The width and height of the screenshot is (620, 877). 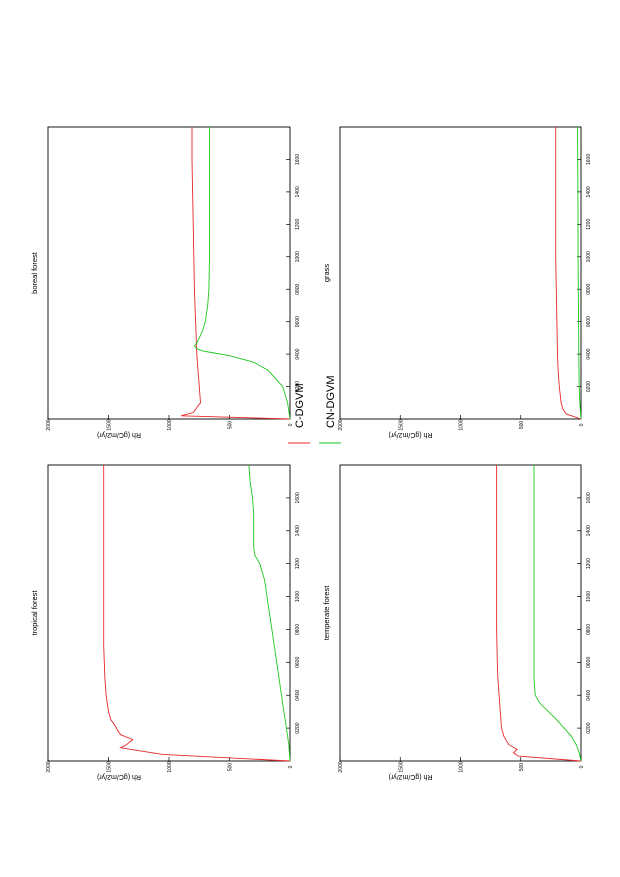 I want to click on legend-label-c-dgvm: C-DGVM, so click(x=300, y=405).